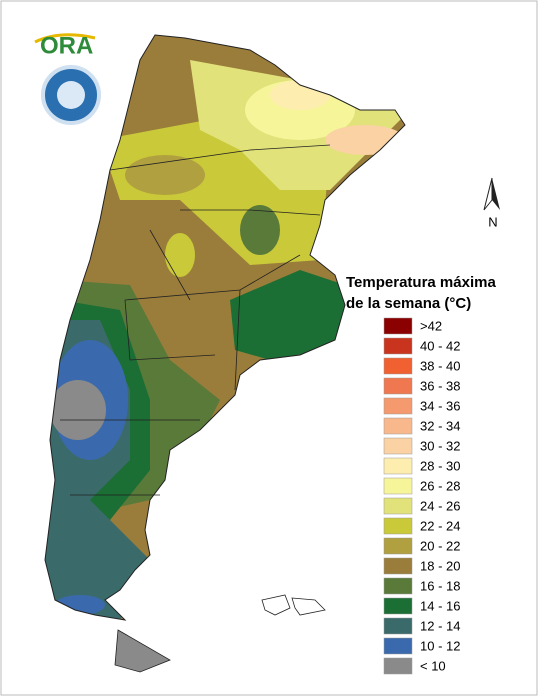 This screenshot has height=696, width=538. I want to click on legend-label: 10 - 12, so click(440, 645).